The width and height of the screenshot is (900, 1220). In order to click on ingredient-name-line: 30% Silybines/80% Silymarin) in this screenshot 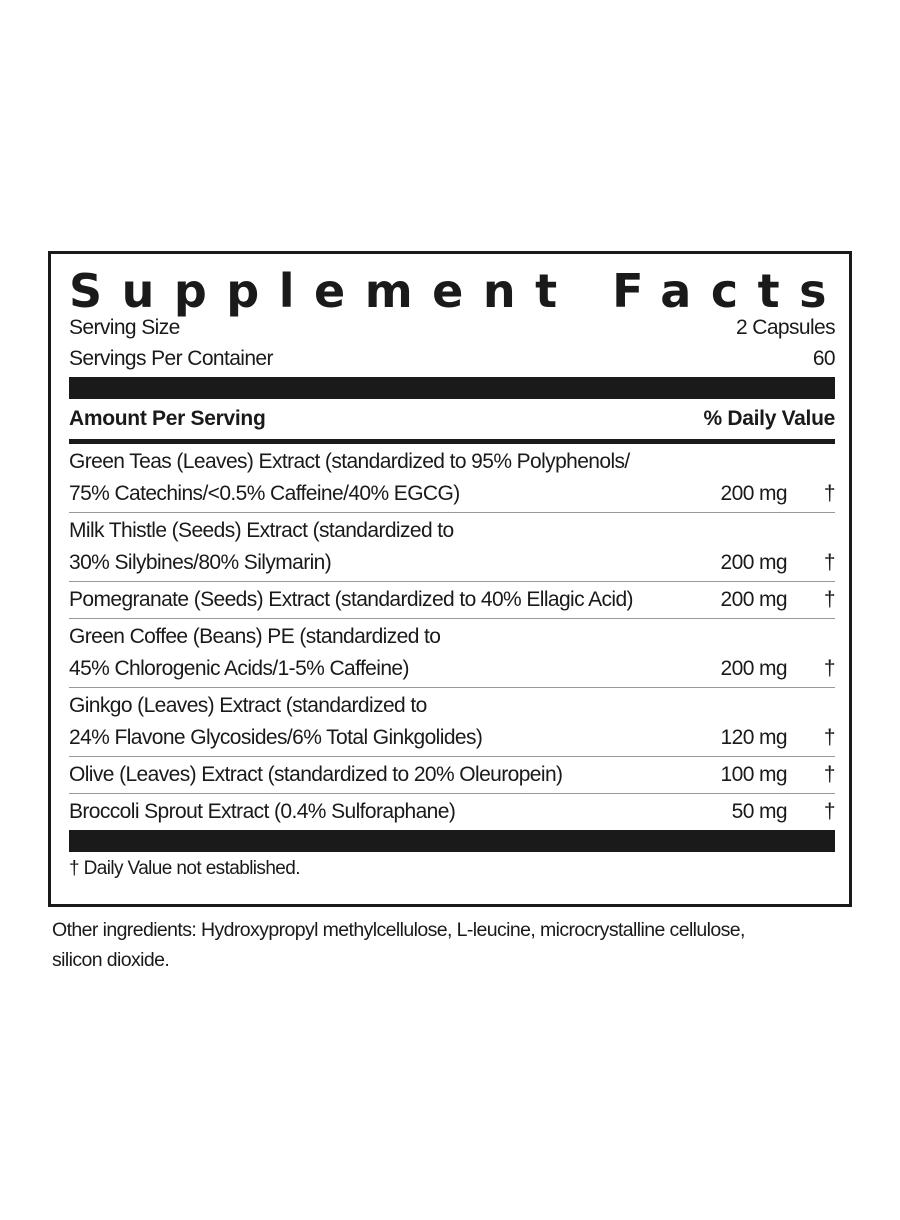, I will do `click(200, 562)`.